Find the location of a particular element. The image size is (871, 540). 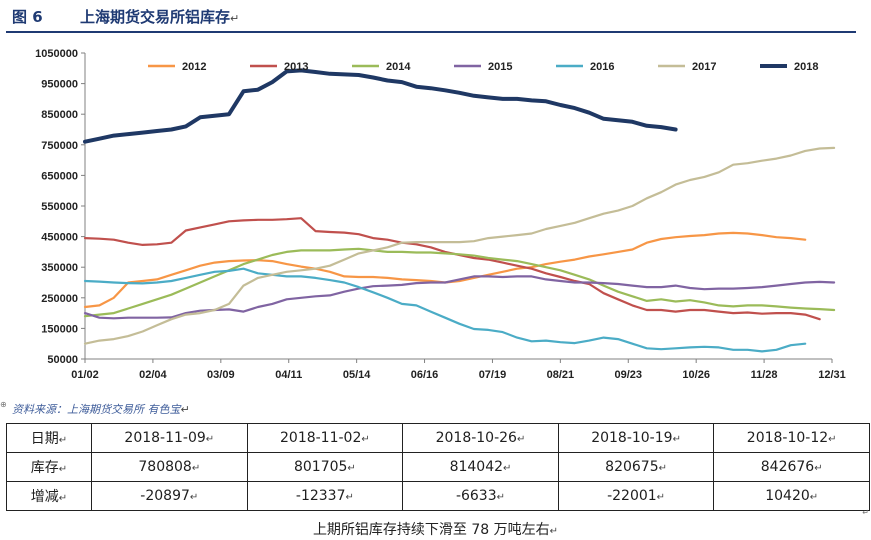

x-tick-label: 03/09 is located at coordinates (221, 375).